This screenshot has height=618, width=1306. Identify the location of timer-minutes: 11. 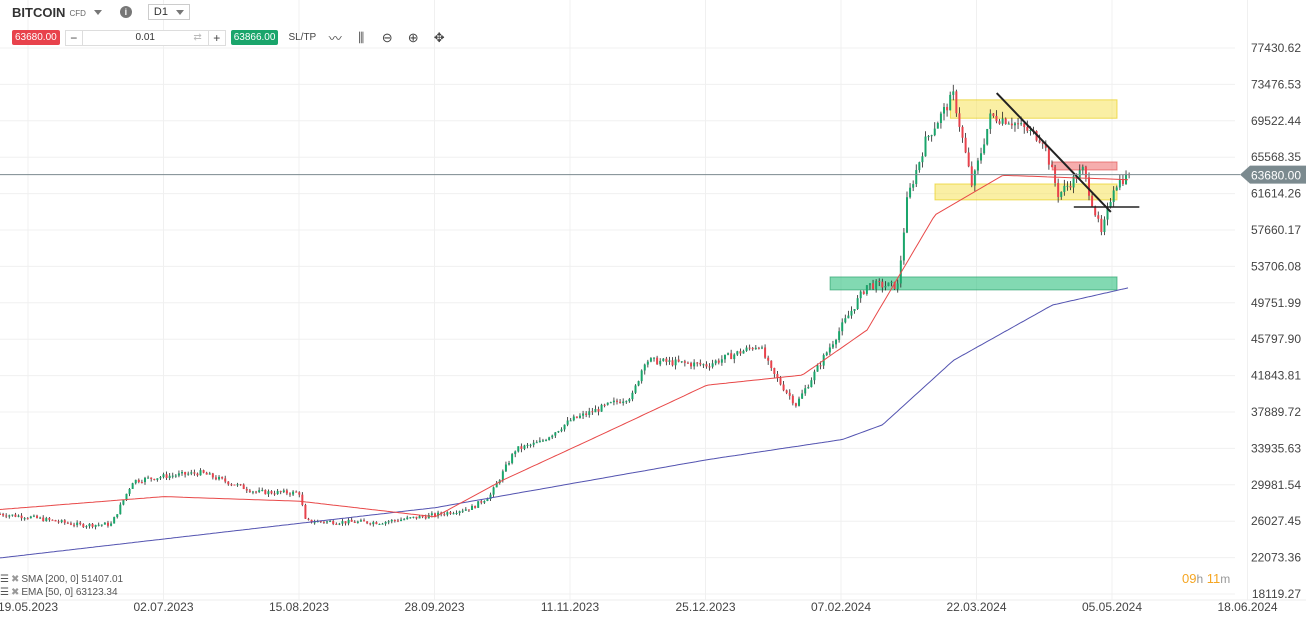
(1213, 578).